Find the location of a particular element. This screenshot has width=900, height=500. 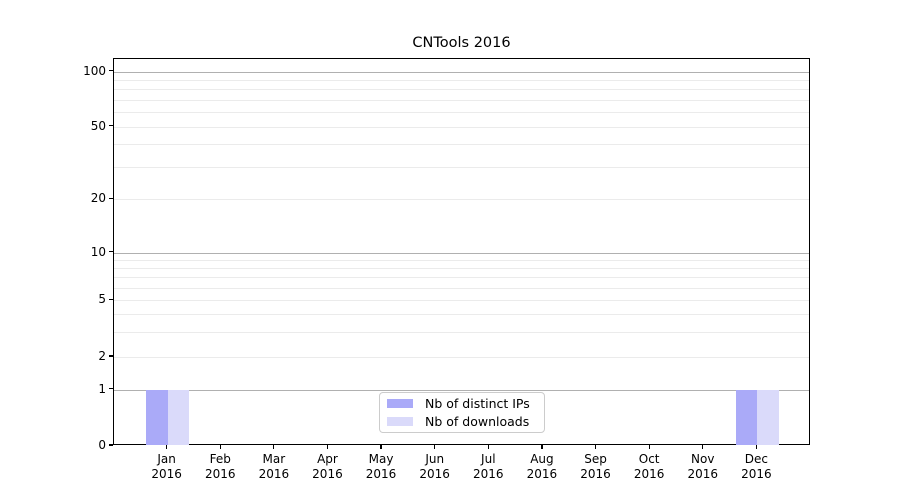

x-tick-jan is located at coordinates (167, 447).